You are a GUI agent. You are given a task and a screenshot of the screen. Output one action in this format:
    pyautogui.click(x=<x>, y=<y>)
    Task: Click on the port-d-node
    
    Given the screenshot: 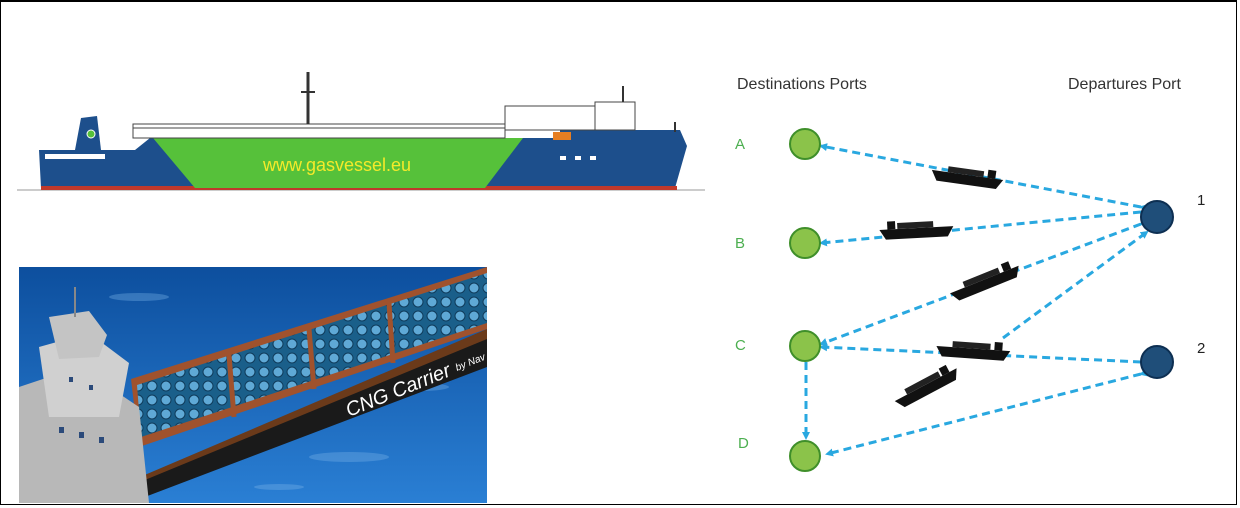 What is the action you would take?
    pyautogui.click(x=805, y=456)
    